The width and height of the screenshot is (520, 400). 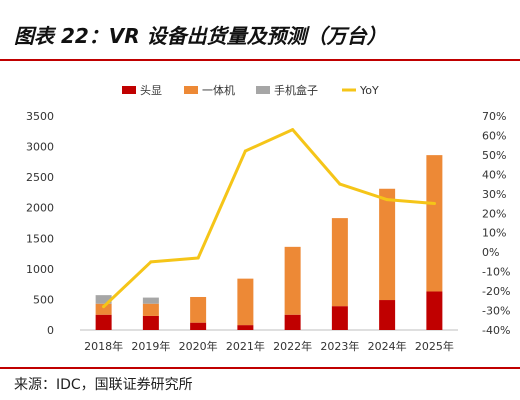 I want to click on legend-label: 头显, so click(x=151, y=90).